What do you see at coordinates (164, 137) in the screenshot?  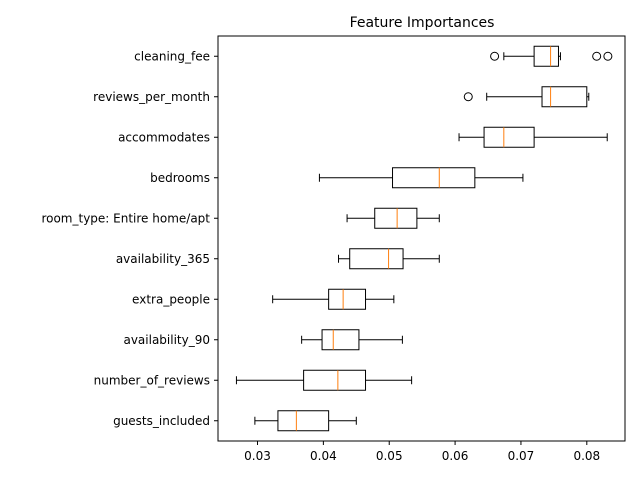 I see `y-tick-label: accommodates` at bounding box center [164, 137].